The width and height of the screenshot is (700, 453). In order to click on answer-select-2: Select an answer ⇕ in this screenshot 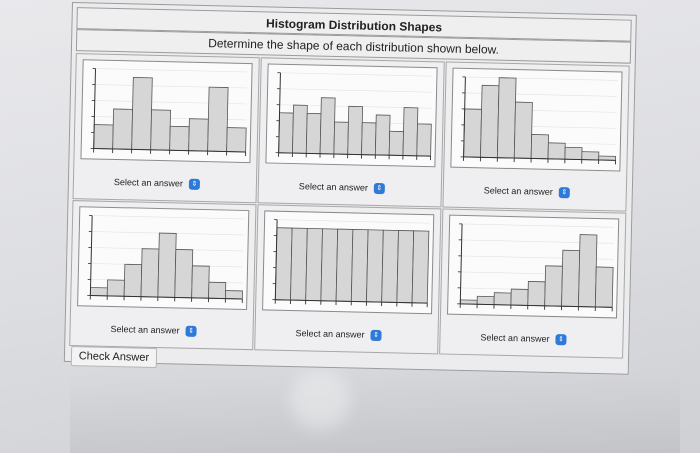, I will do `click(349, 187)`.